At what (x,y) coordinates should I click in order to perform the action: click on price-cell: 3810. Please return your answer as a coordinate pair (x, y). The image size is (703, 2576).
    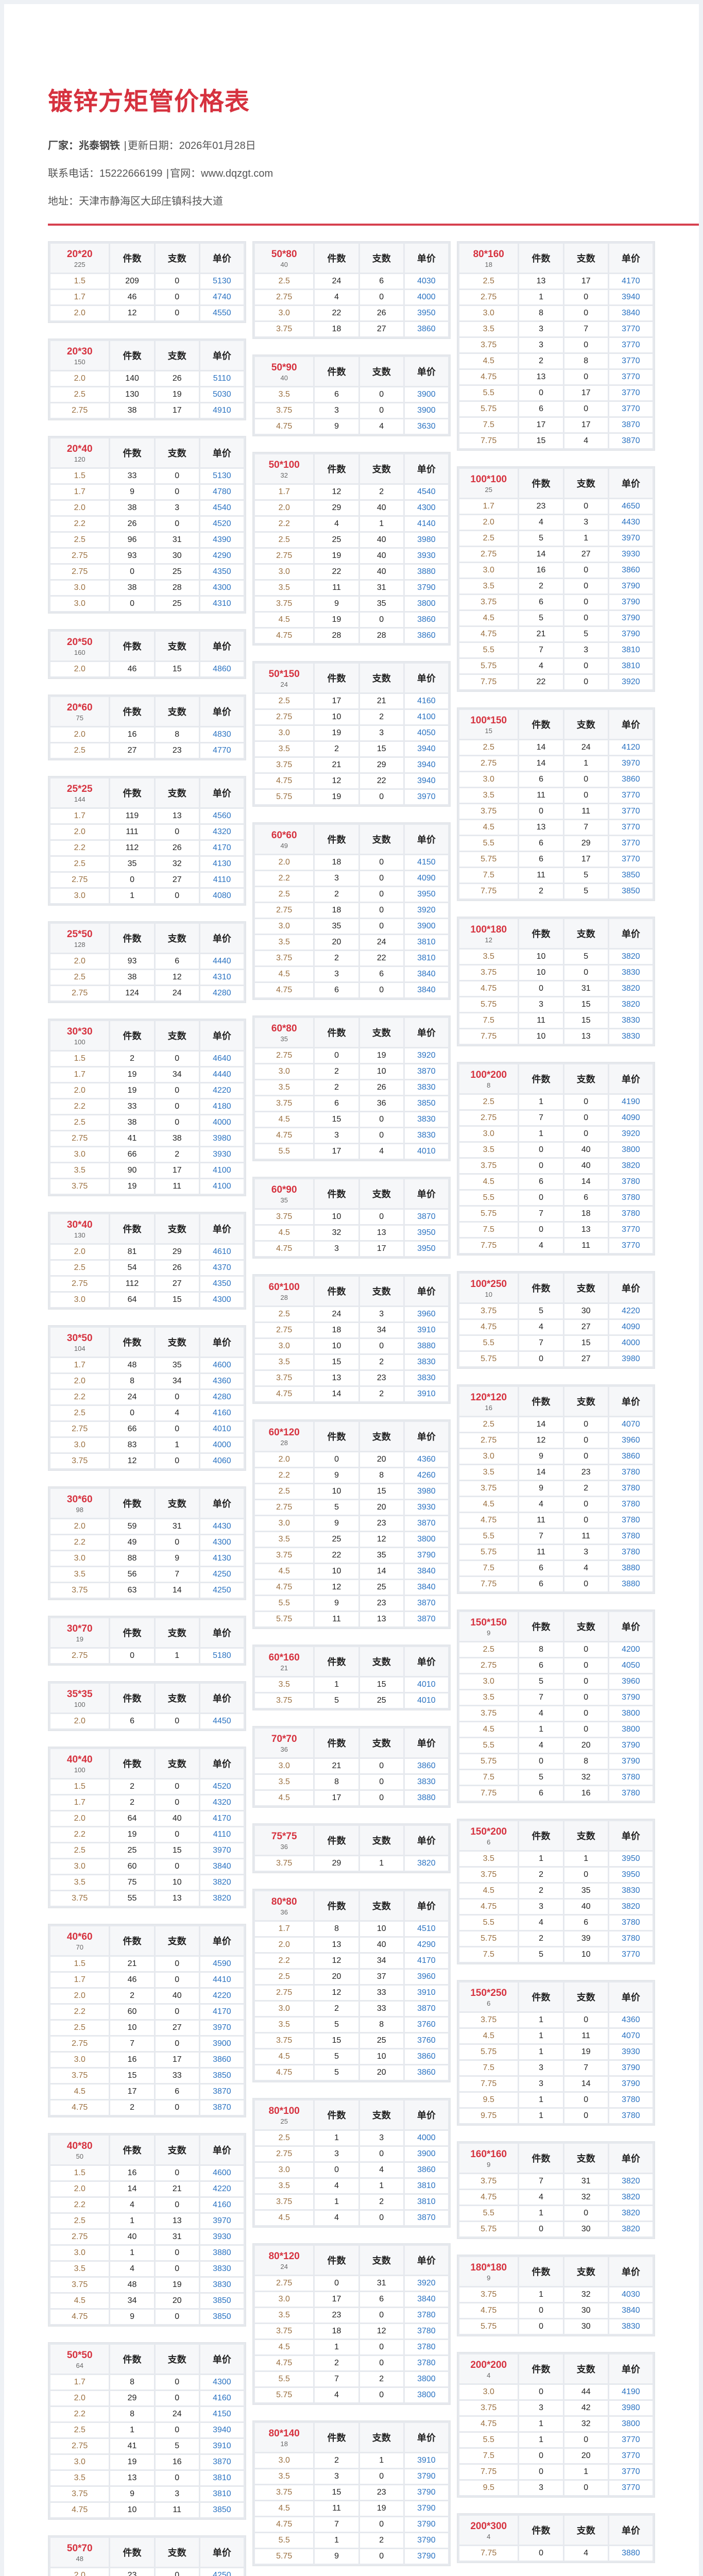
    Looking at the image, I should click on (426, 2202).